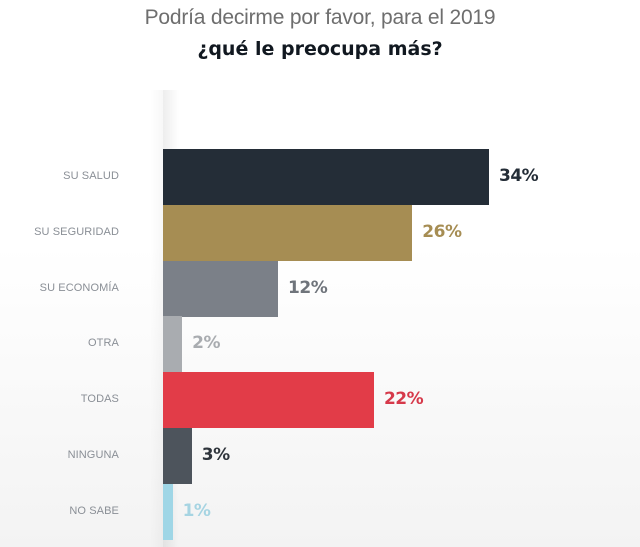  What do you see at coordinates (442, 231) in the screenshot?
I see `value-label: 26%` at bounding box center [442, 231].